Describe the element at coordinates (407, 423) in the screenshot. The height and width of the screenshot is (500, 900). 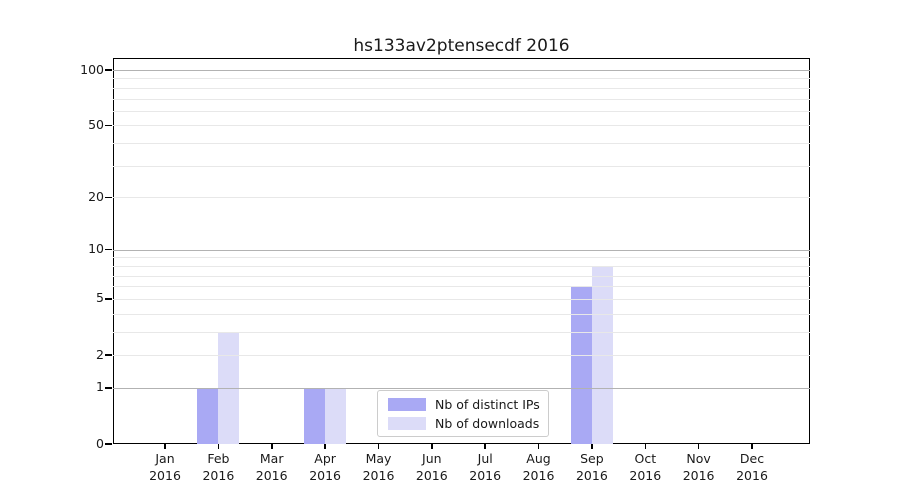
I see `legend-swatch-downloads` at that location.